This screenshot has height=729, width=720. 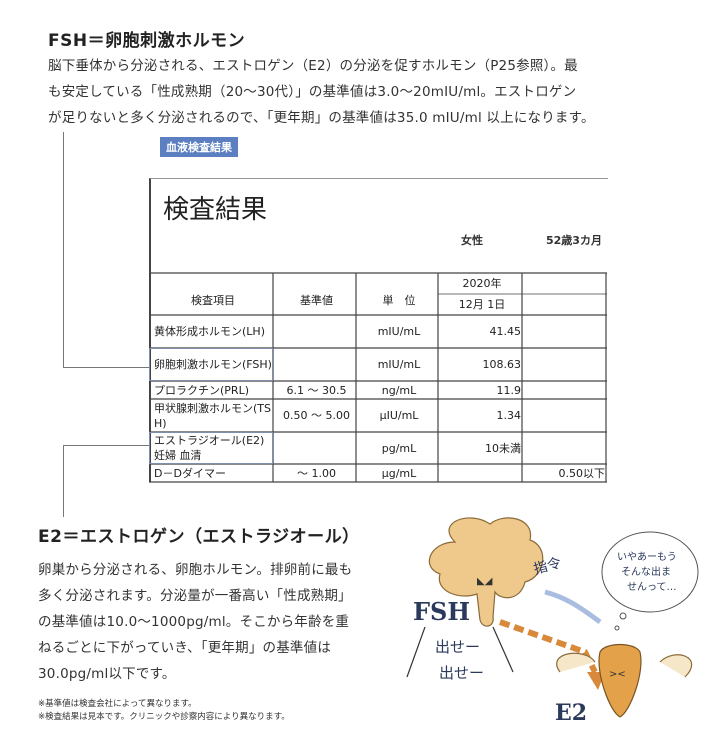 What do you see at coordinates (213, 300) in the screenshot?
I see `header-item: 検査項目` at bounding box center [213, 300].